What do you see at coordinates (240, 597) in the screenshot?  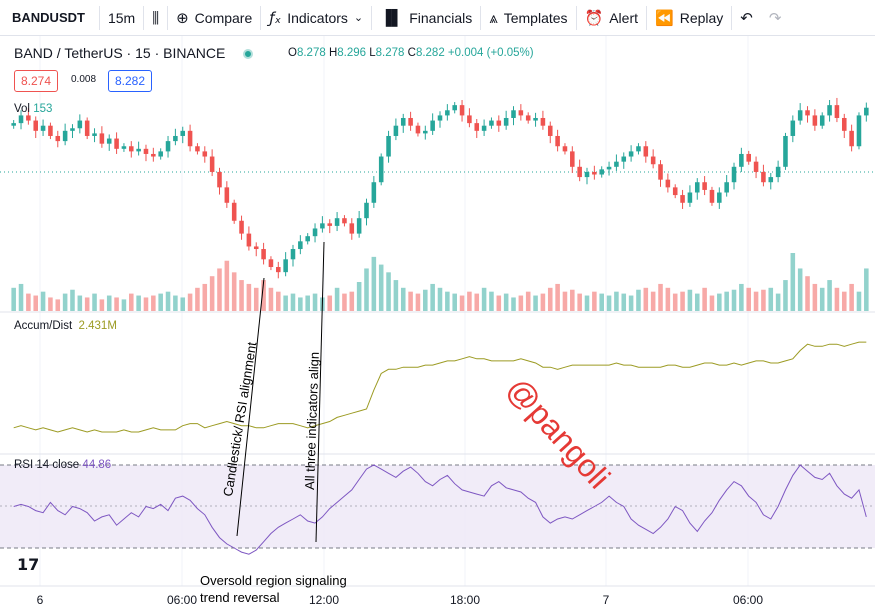 I see `oversold-annotation-line2: trend reversal` at bounding box center [240, 597].